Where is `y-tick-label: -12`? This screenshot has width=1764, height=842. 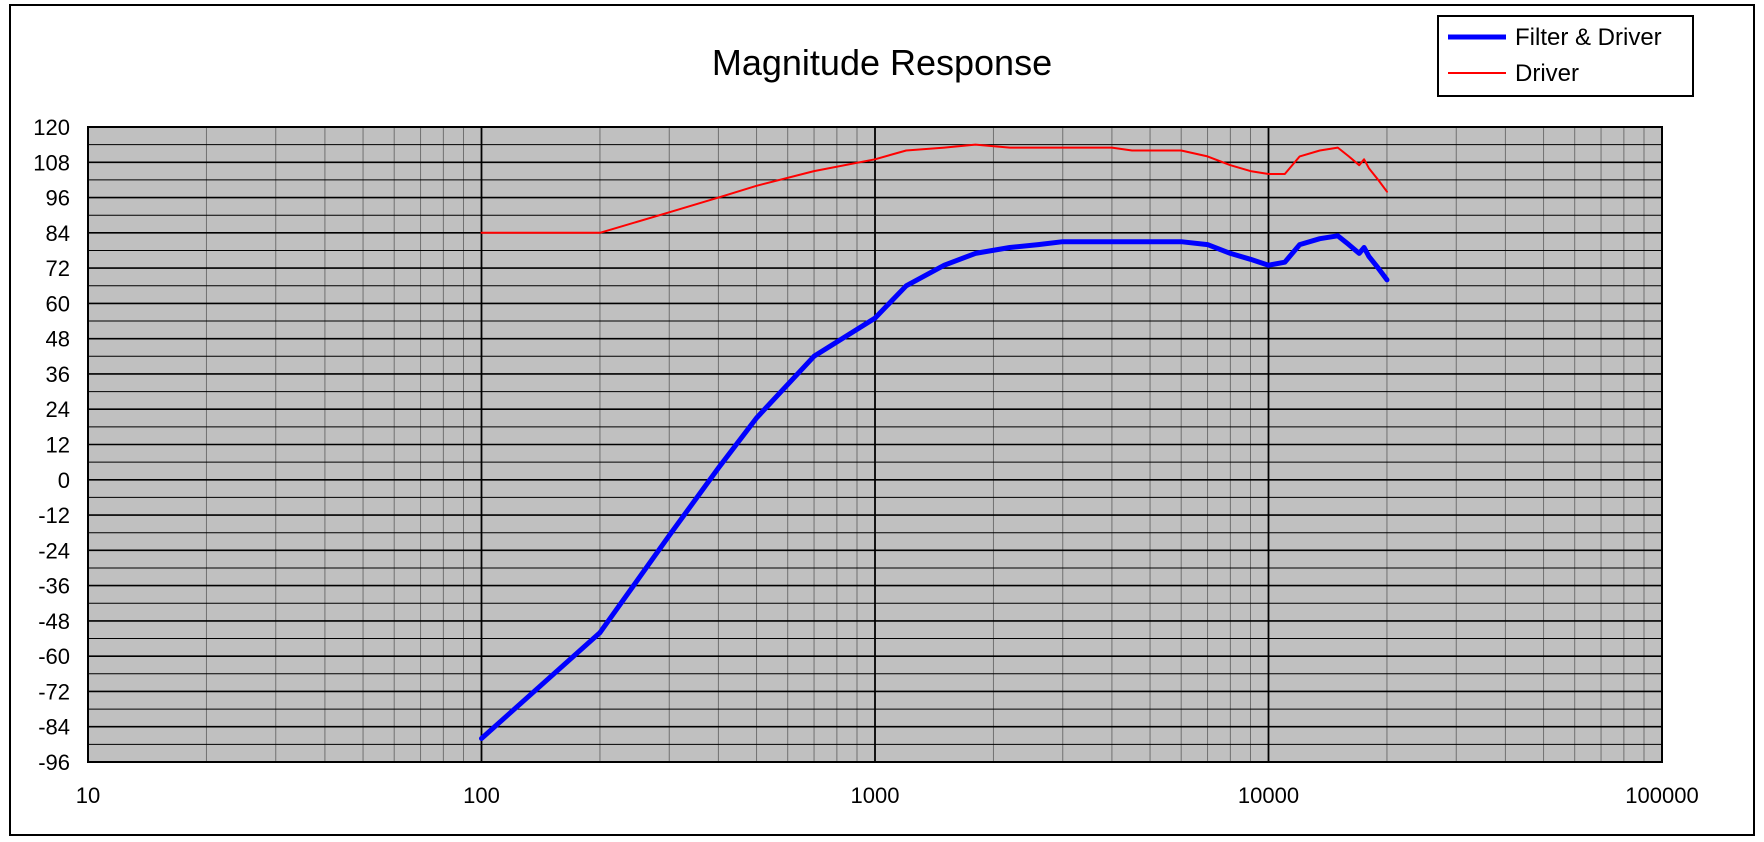
y-tick-label: -12 is located at coordinates (54, 515).